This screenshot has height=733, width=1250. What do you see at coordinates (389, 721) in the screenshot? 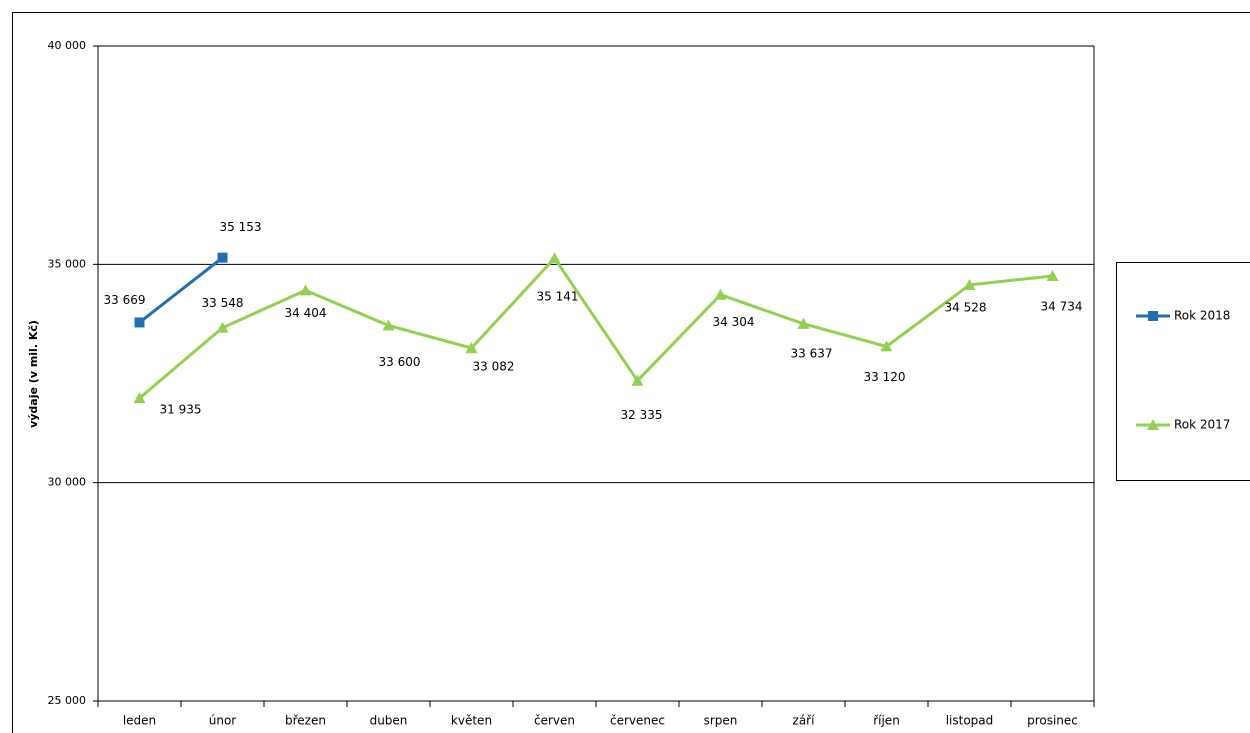
I see `x-tick-label: duben` at bounding box center [389, 721].